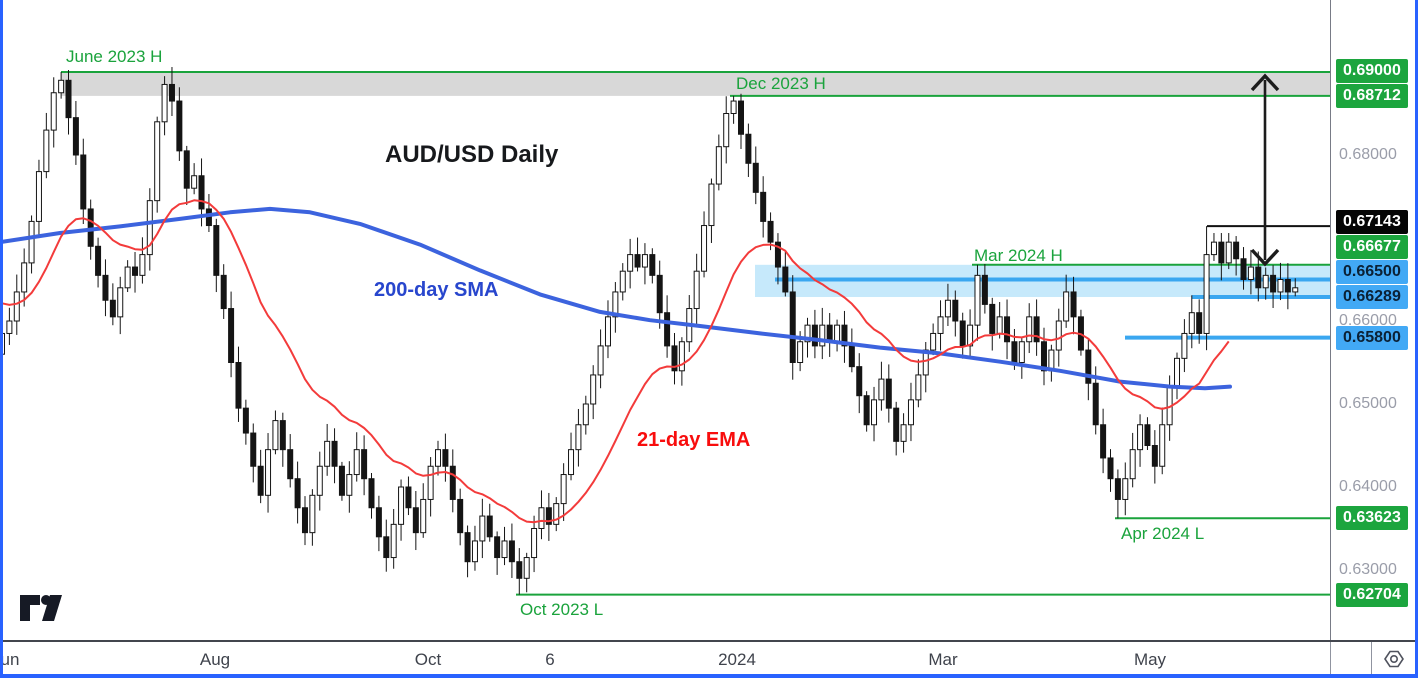 This screenshot has height=678, width=1418. I want to click on window-border-bottom, so click(709, 676).